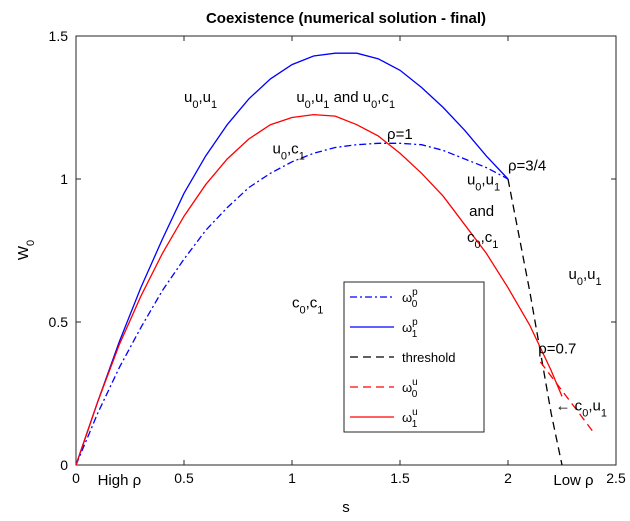  What do you see at coordinates (59, 322) in the screenshot?
I see `y-tick-label: 0.5` at bounding box center [59, 322].